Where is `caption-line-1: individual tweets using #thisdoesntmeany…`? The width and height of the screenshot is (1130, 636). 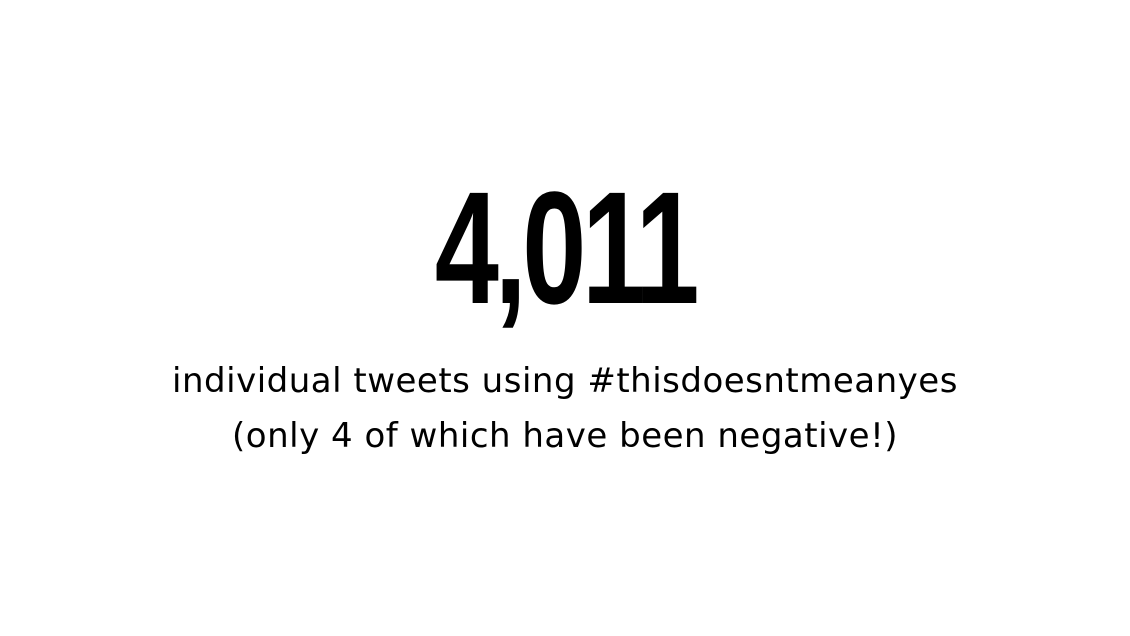 caption-line-1: individual tweets using #thisdoesntmeany… is located at coordinates (565, 381).